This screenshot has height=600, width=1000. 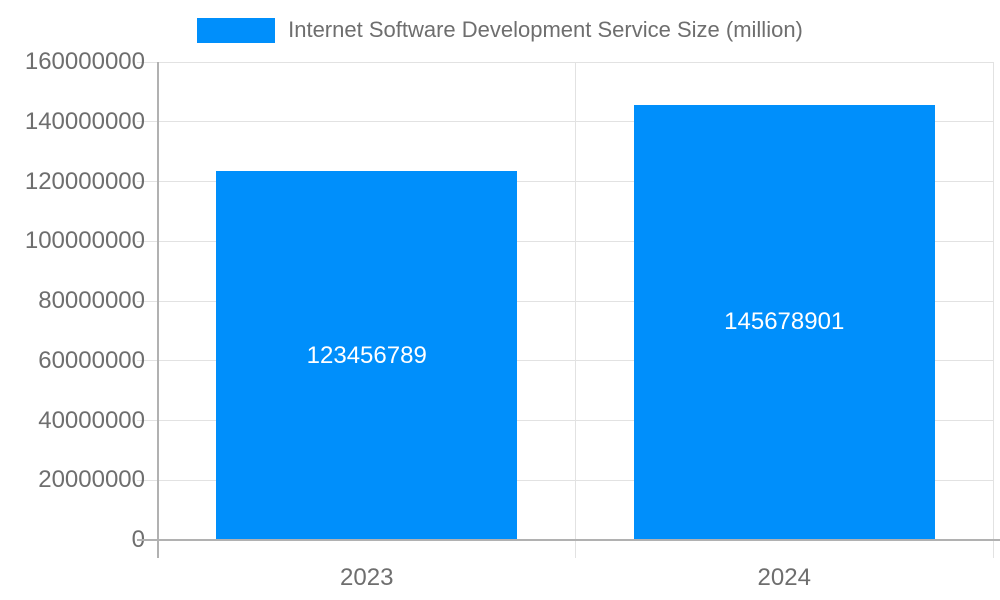 What do you see at coordinates (367, 577) in the screenshot?
I see `x-axis-label: 2023` at bounding box center [367, 577].